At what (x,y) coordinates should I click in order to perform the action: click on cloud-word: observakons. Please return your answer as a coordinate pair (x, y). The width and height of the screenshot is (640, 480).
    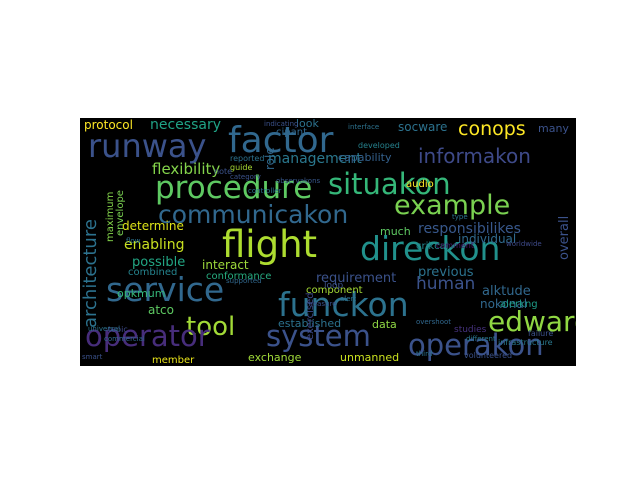
    Looking at the image, I should click on (298, 181).